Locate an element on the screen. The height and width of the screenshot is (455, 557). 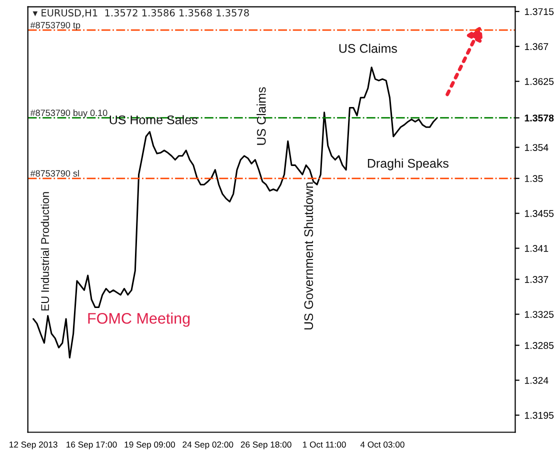
x-tick-label: 1 Oct 11:00 is located at coordinates (324, 445).